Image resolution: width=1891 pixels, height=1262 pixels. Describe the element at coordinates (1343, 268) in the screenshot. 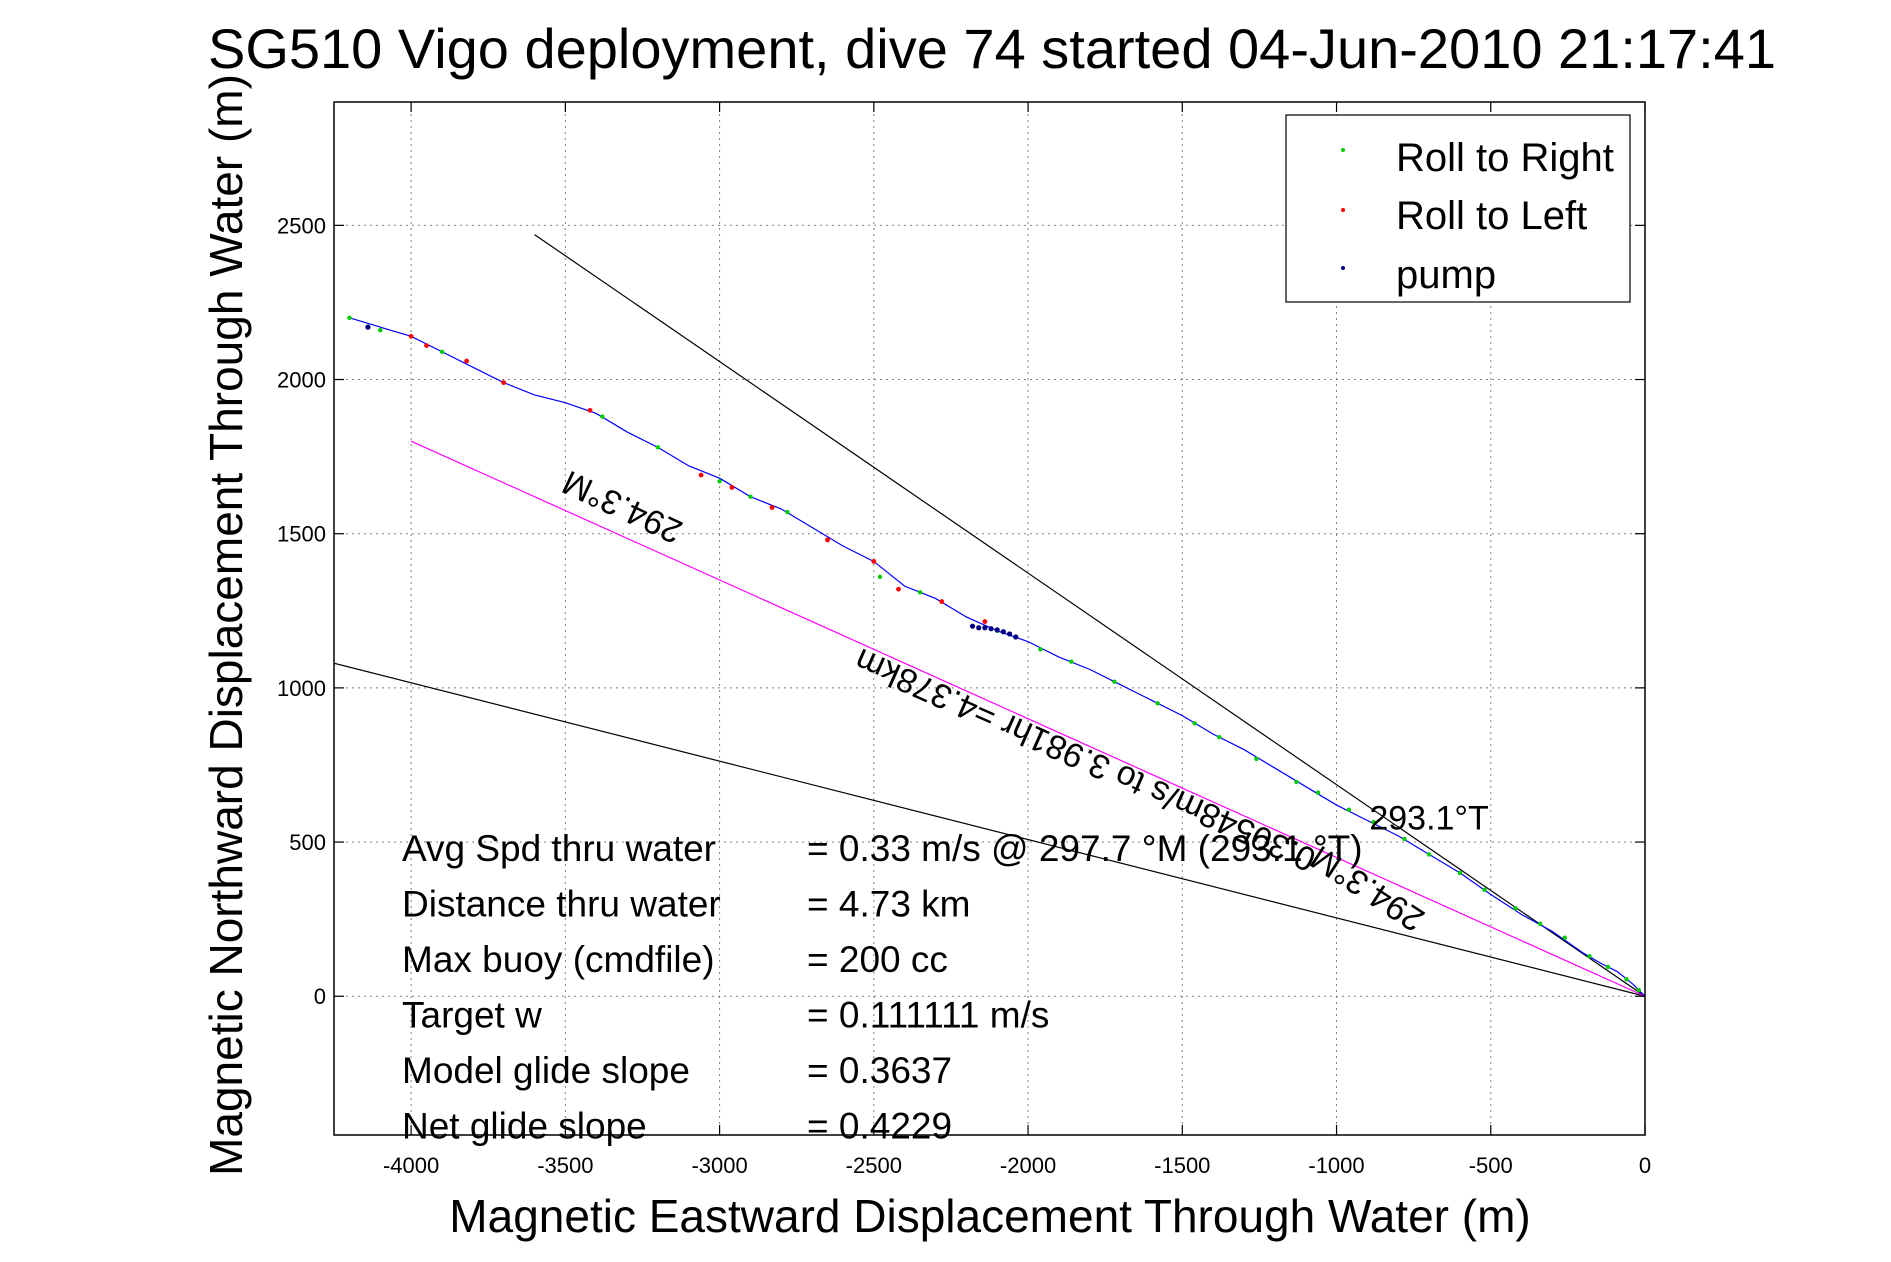

I see `legend-marker-pump` at that location.